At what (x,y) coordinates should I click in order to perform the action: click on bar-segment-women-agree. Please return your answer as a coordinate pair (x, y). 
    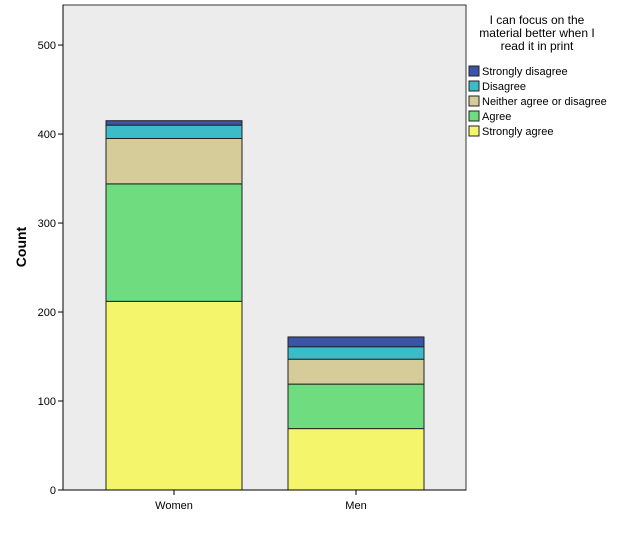
    Looking at the image, I should click on (174, 242).